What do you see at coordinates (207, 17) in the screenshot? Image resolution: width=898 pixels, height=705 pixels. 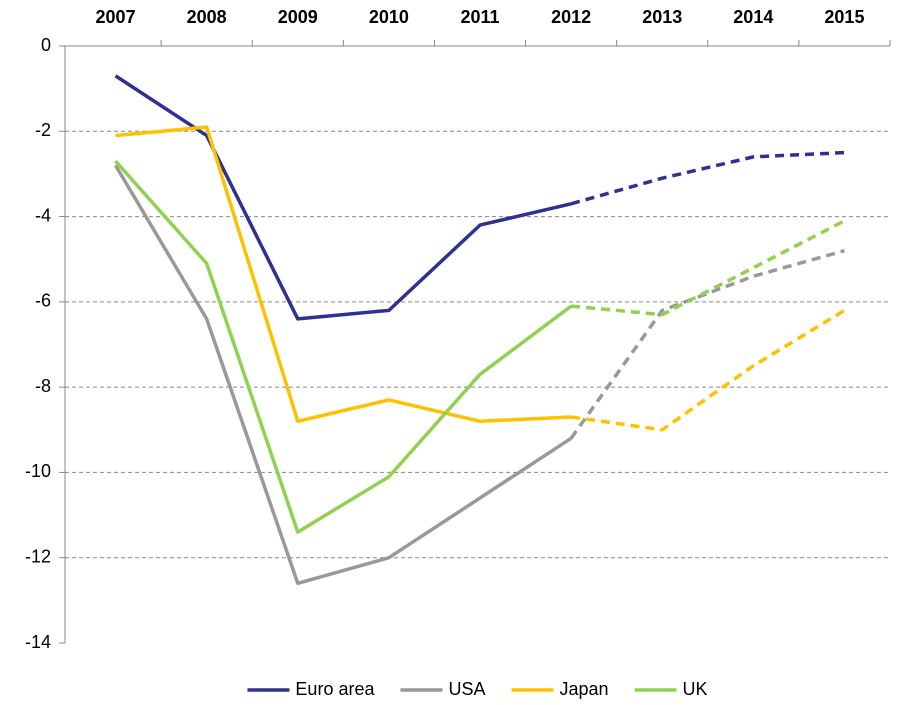 I see `x-tick-label: 2008` at bounding box center [207, 17].